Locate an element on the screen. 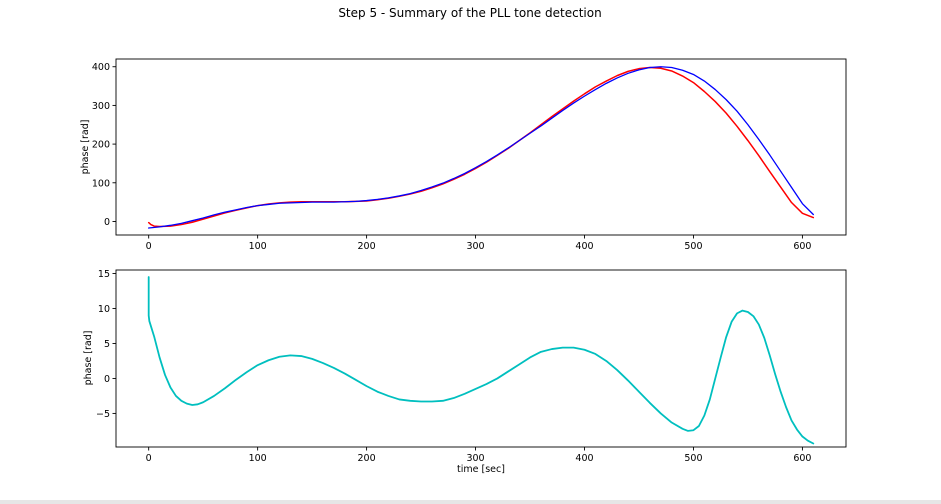 The width and height of the screenshot is (941, 504). bottom-xtick-label: 300 is located at coordinates (475, 458).